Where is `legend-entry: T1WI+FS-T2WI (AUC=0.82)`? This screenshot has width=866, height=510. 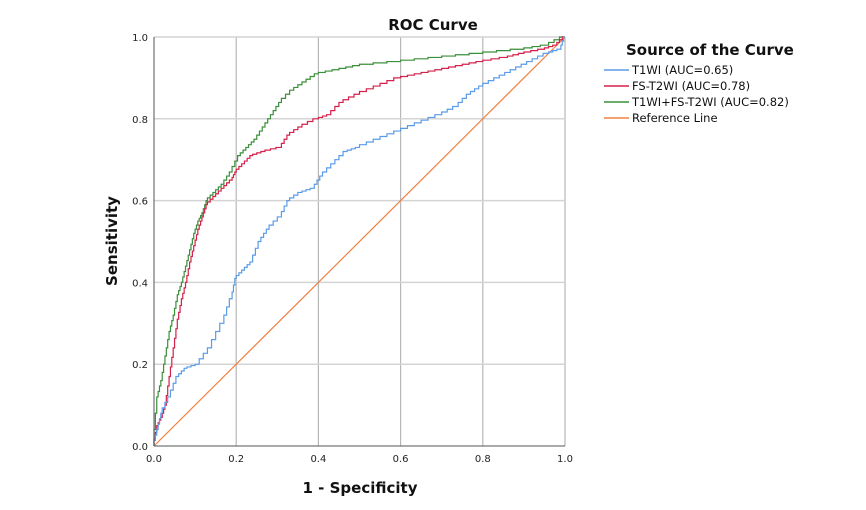
legend-entry: T1WI+FS-T2WI (AUC=0.82) is located at coordinates (710, 102).